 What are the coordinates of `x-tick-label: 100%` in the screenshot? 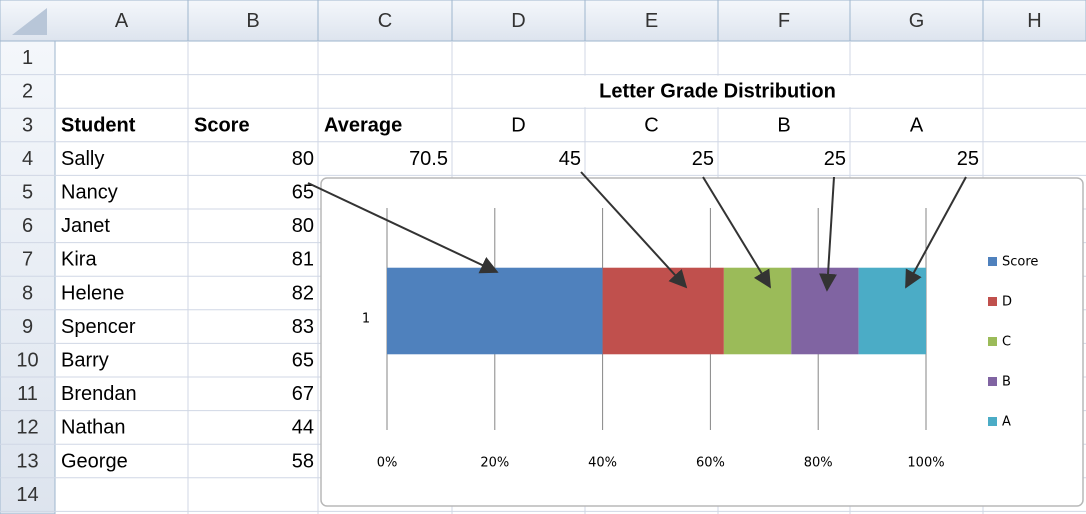 It's located at (925, 463).